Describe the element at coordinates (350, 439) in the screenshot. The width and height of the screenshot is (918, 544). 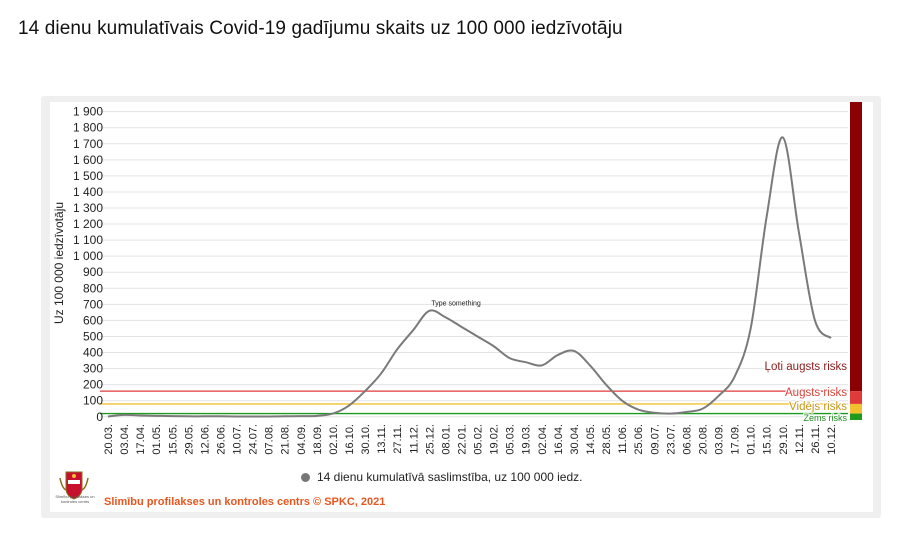
I see `x-tick-label: 16.10.` at that location.